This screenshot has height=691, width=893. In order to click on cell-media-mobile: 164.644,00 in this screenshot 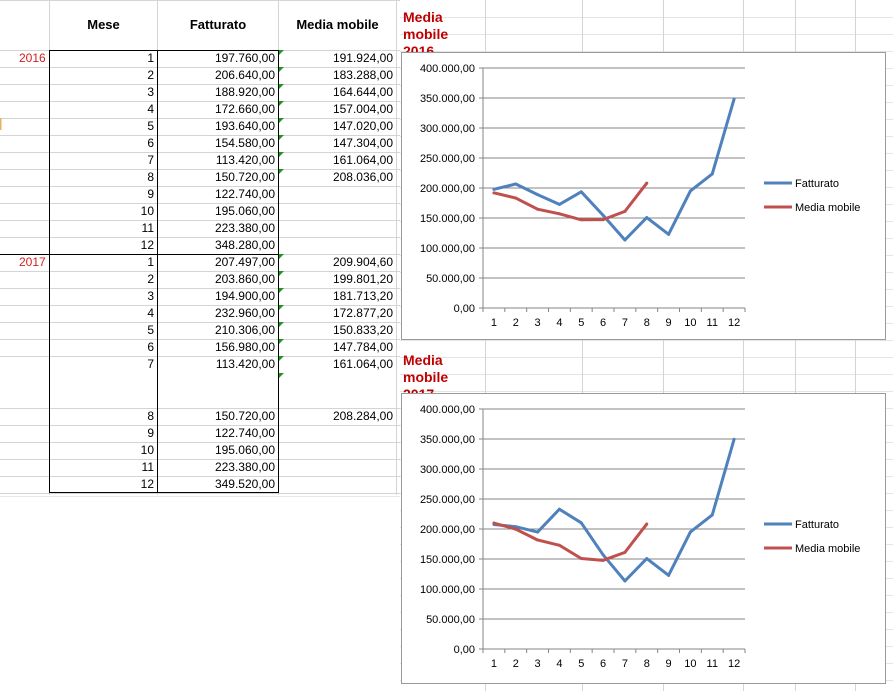, I will do `click(362, 92)`.